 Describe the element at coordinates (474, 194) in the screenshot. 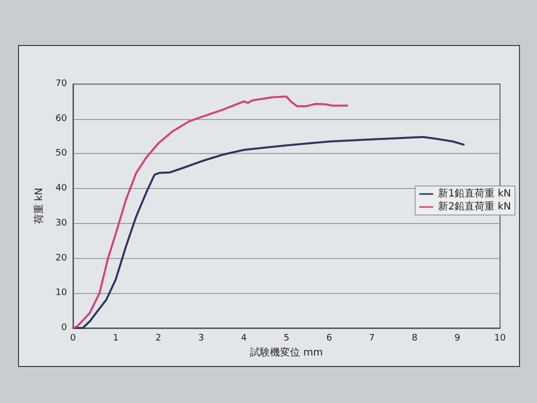

I see `legend-label: 新1鉛直荷重 kN` at that location.